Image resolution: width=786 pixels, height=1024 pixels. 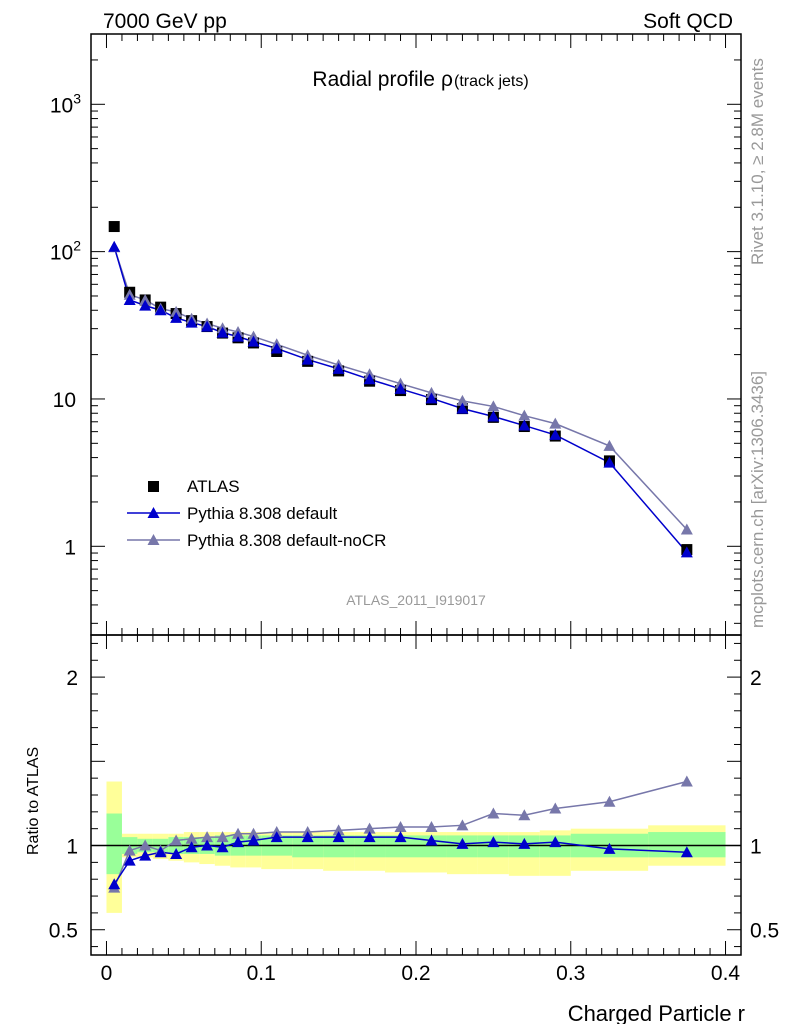 What do you see at coordinates (65, 251) in the screenshot?
I see `y-tick-label: 102` at bounding box center [65, 251].